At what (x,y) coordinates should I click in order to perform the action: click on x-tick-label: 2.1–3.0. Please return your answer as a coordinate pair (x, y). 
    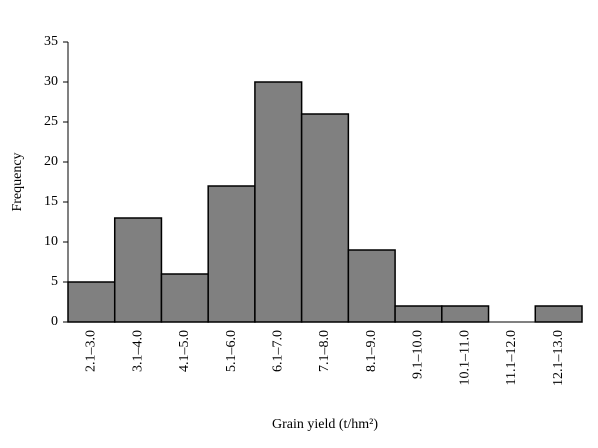
    Looking at the image, I should click on (91, 351).